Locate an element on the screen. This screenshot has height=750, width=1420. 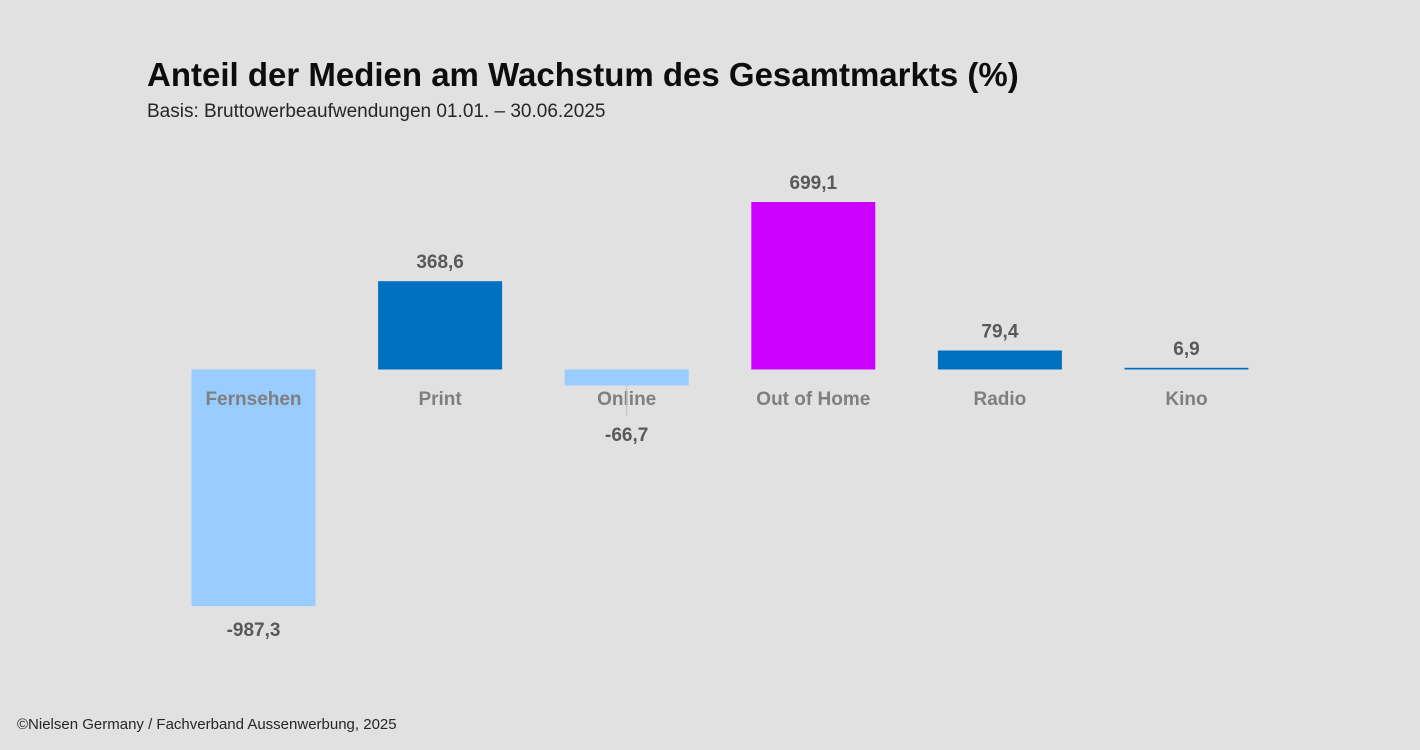
value-label-kino: 6,9 is located at coordinates (1186, 349).